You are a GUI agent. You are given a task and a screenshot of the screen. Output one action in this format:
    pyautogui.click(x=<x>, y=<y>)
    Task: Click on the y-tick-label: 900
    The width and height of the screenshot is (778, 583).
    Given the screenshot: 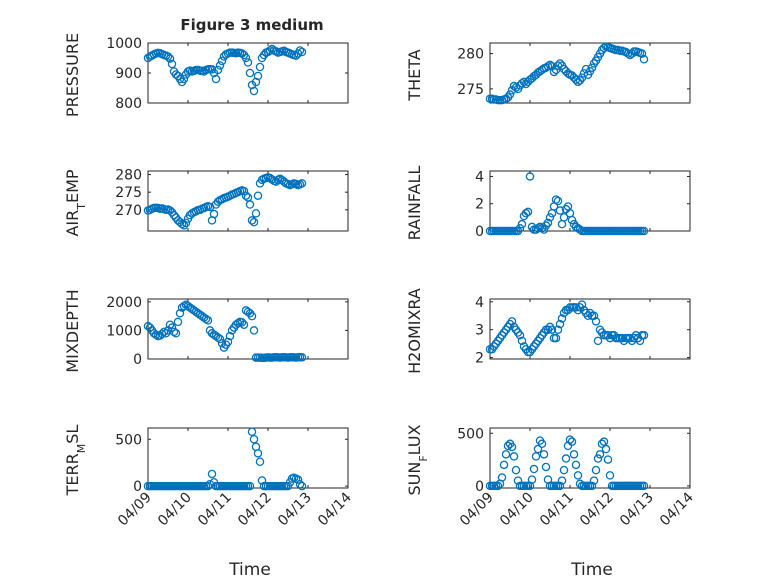 What is the action you would take?
    pyautogui.click(x=128, y=74)
    